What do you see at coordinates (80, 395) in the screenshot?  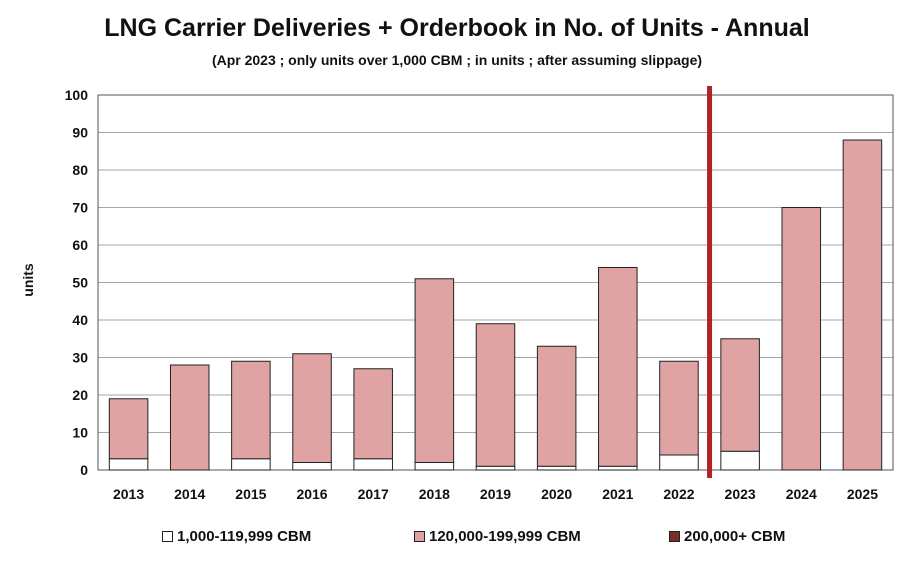 I see `y-tick-label: 20` at bounding box center [80, 395].